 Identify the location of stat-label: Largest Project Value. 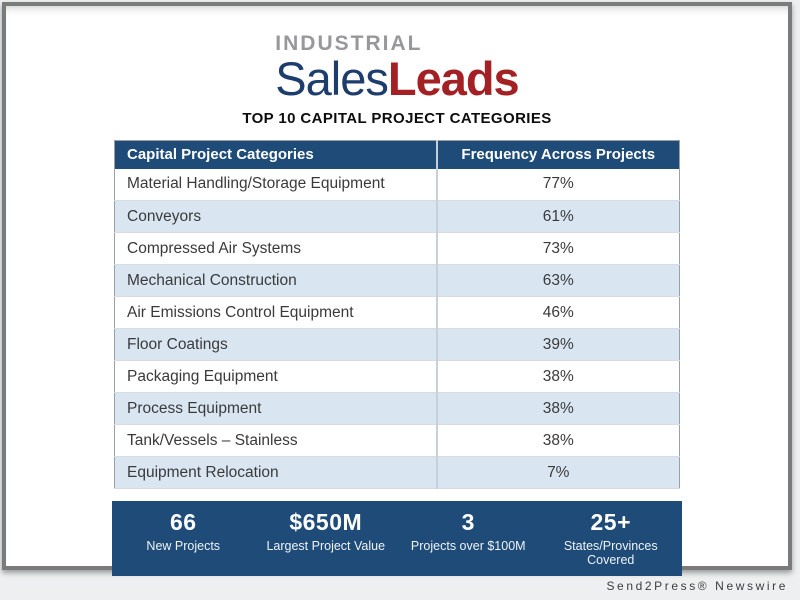
(326, 546).